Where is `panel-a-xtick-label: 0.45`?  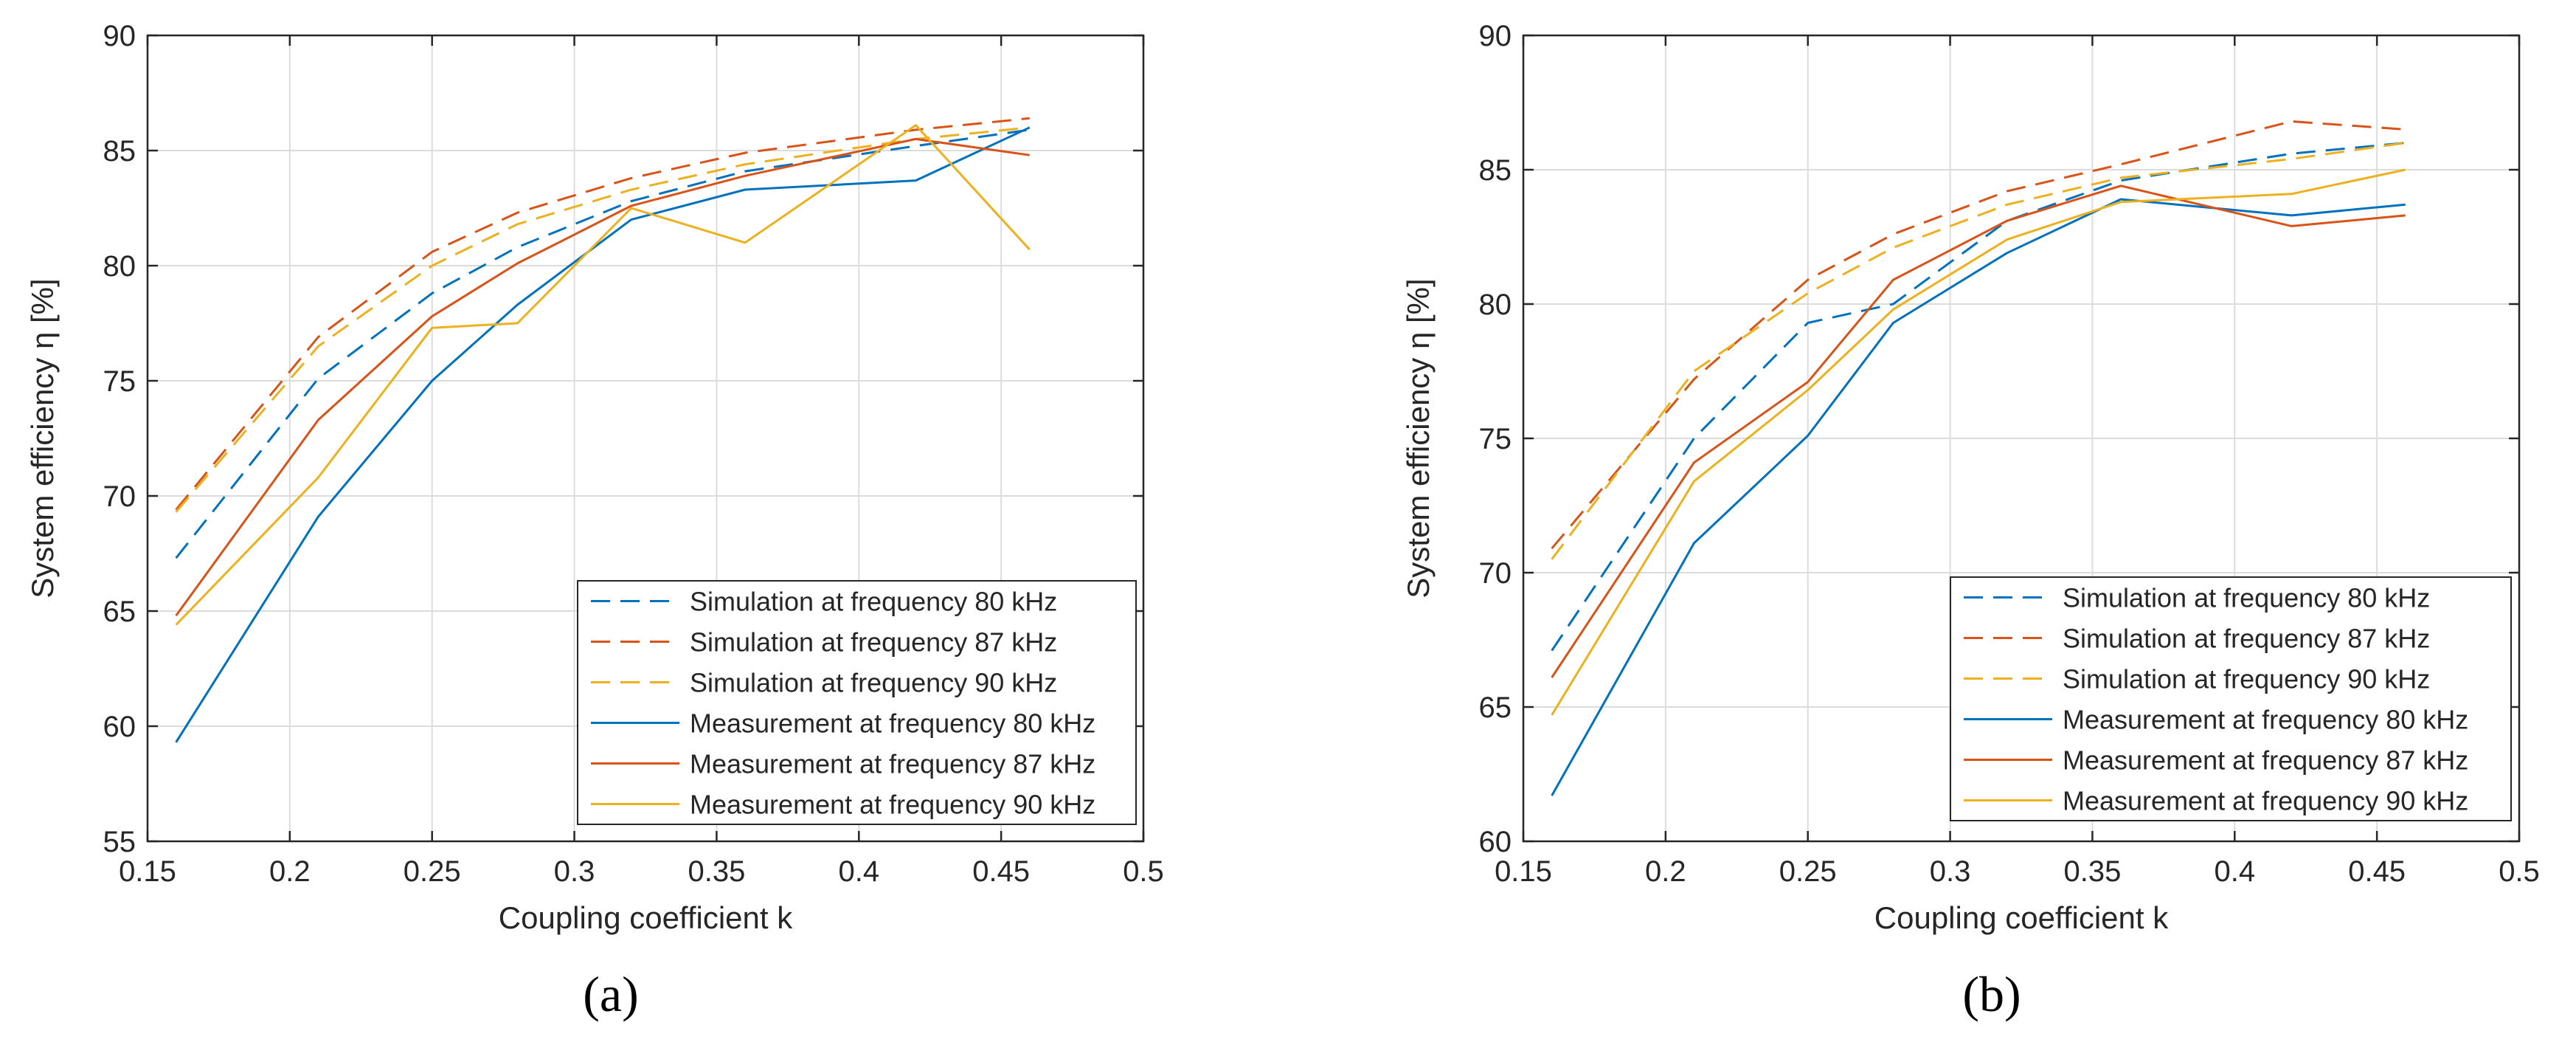 panel-a-xtick-label: 0.45 is located at coordinates (1001, 871).